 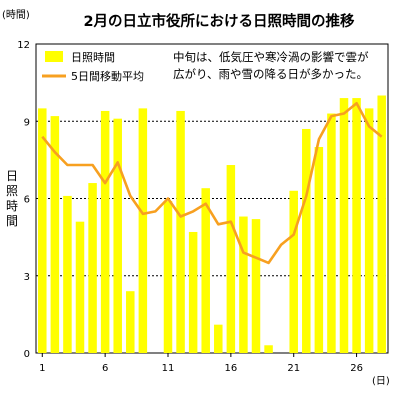 What do you see at coordinates (27, 277) in the screenshot?
I see `y-tick-label: 3` at bounding box center [27, 277].